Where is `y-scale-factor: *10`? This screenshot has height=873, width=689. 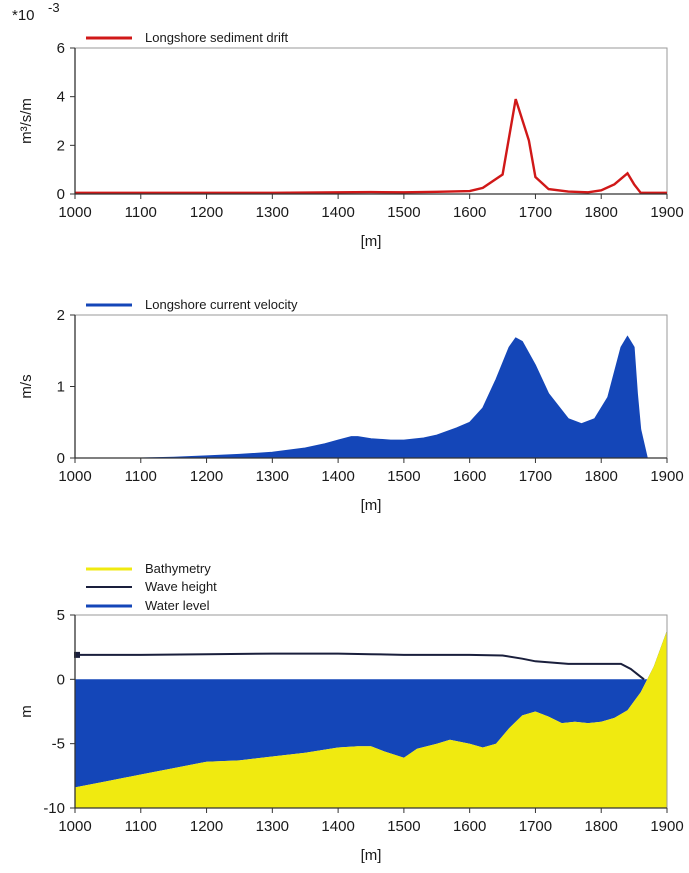
y-scale-factor: *10 is located at coordinates (23, 15).